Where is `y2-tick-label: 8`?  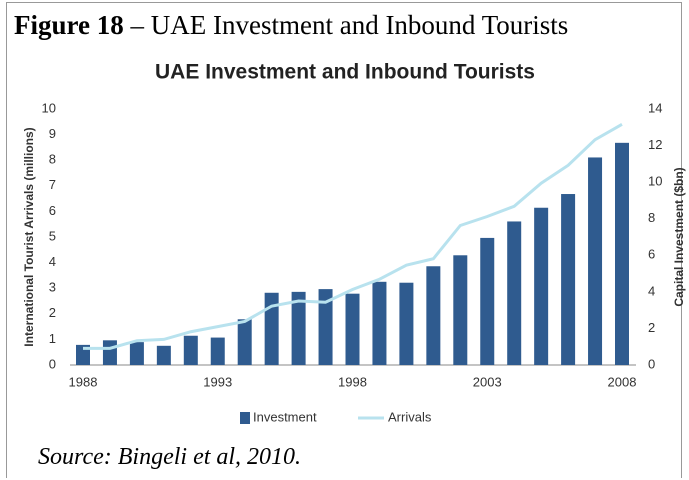 y2-tick-label: 8 is located at coordinates (651, 217).